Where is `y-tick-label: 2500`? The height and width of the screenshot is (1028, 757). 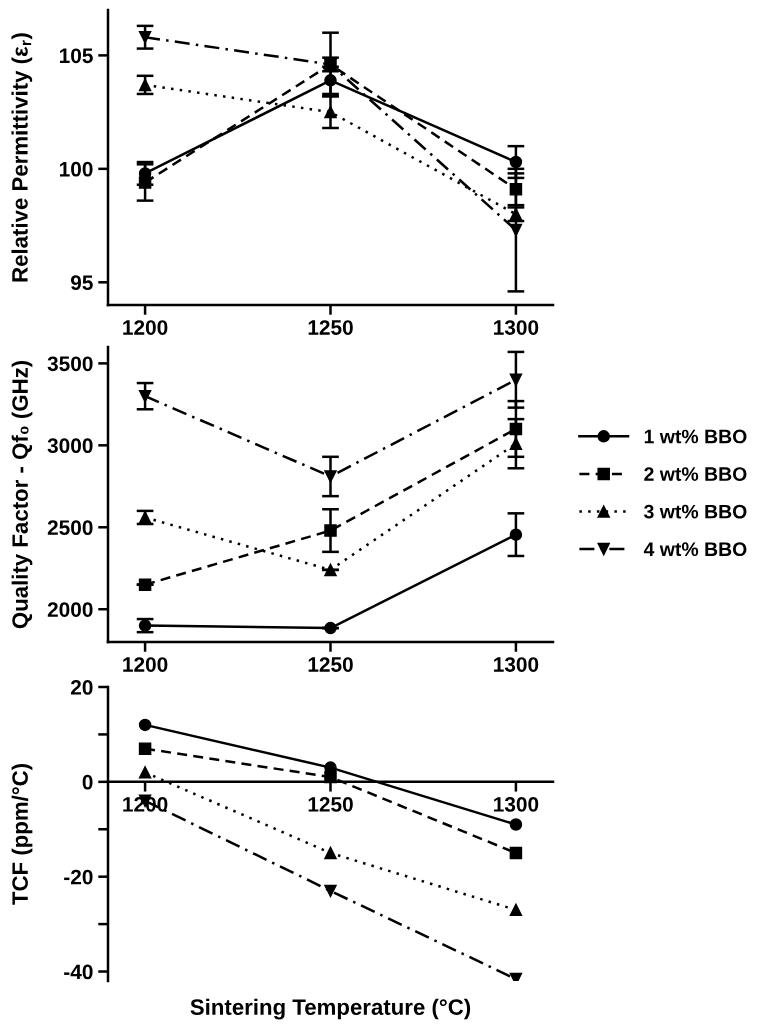 y-tick-label: 2500 is located at coordinates (70, 528).